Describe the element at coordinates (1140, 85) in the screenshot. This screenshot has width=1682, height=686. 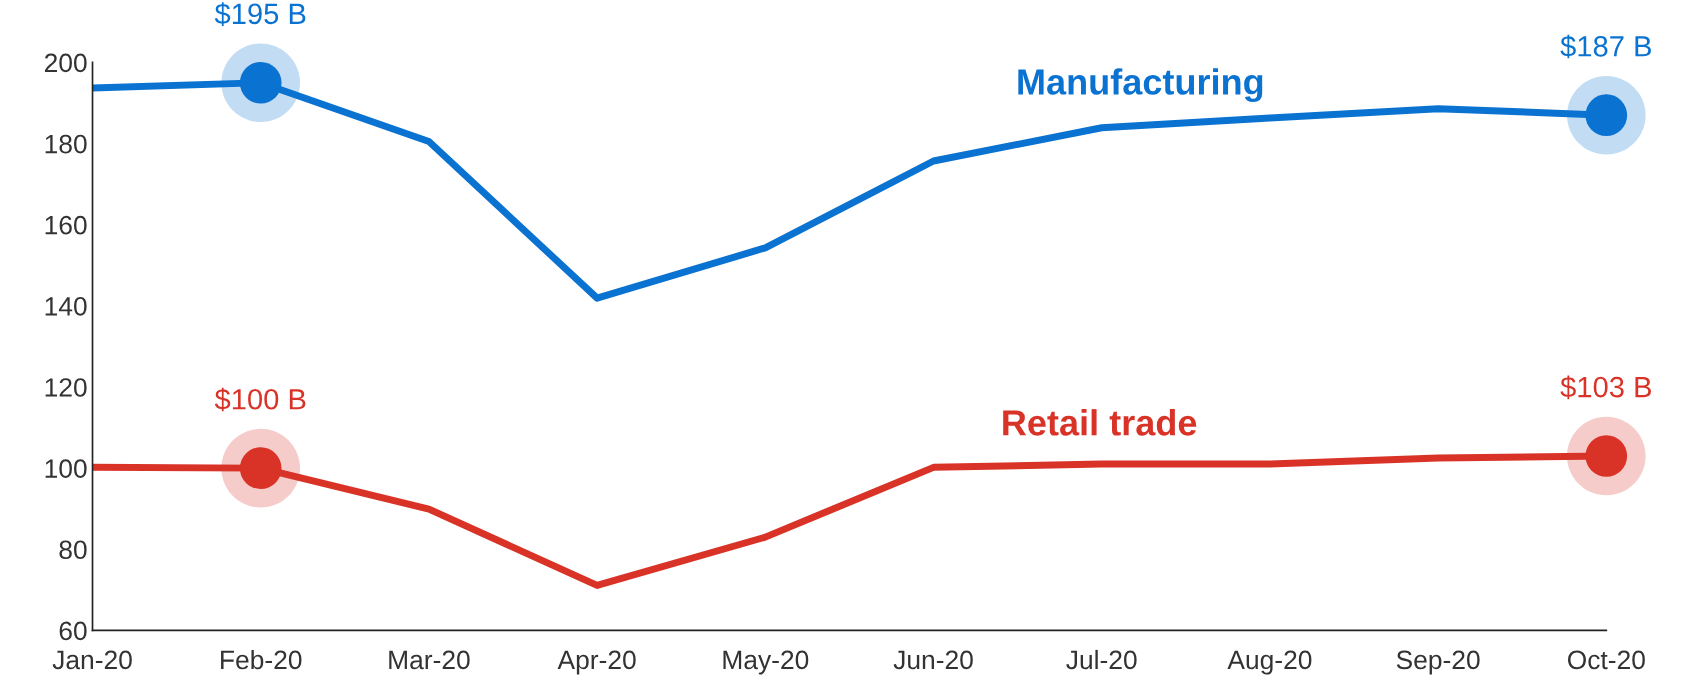
I see `series-label: Manufacturing` at that location.